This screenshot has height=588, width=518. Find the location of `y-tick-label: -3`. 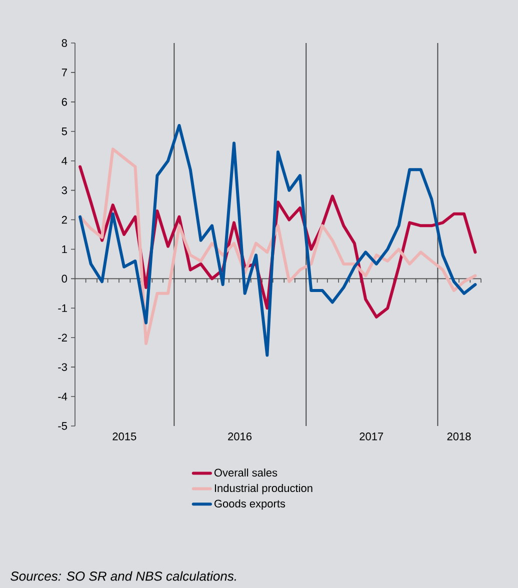

y-tick-label: -3 is located at coordinates (62, 367).